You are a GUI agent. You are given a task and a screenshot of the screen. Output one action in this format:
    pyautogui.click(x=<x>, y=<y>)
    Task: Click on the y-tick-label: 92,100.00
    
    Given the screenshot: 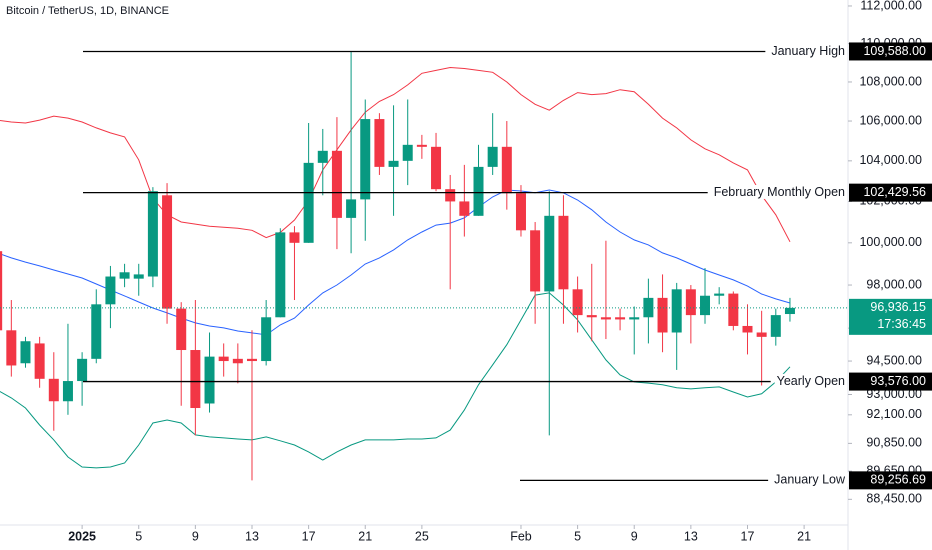 What is the action you would take?
    pyautogui.click(x=894, y=414)
    